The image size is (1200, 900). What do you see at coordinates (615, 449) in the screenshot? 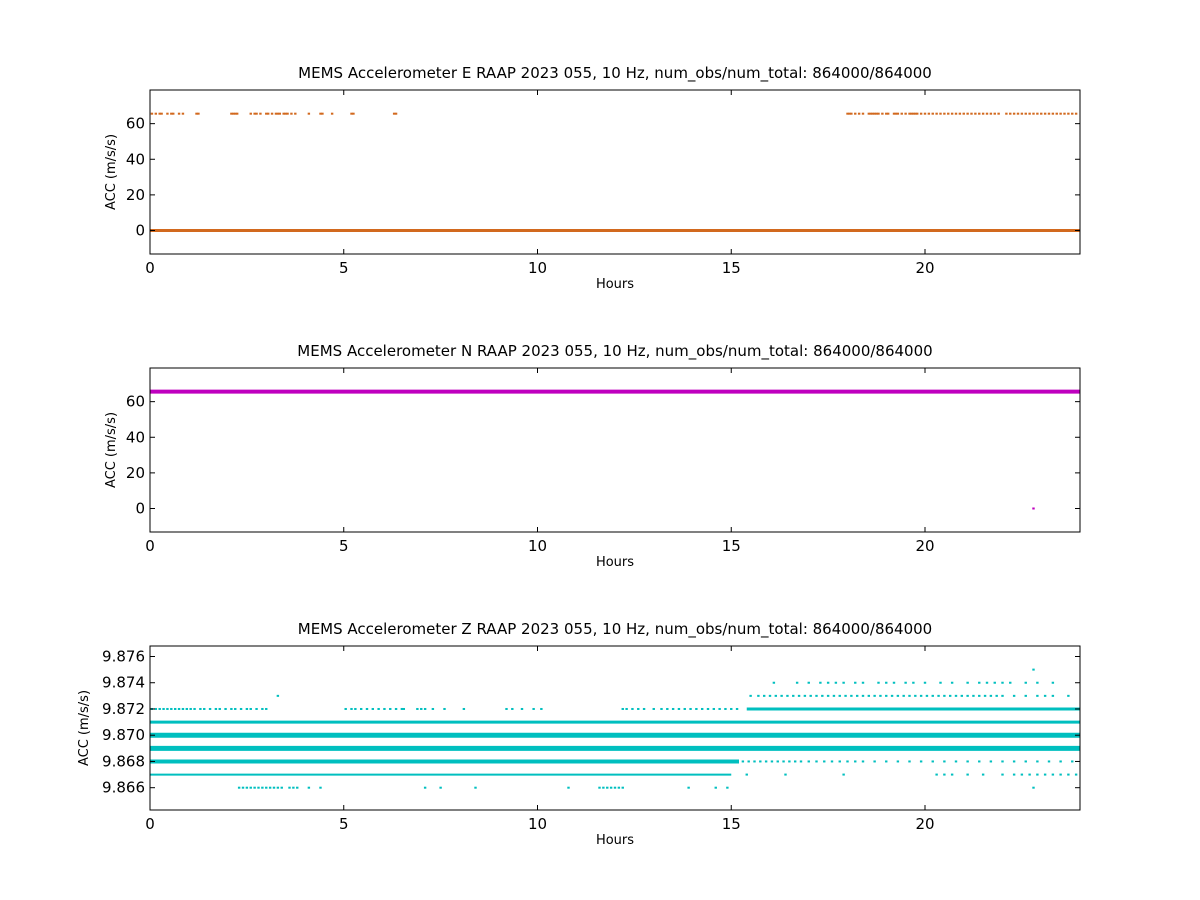
I see `data-marks` at bounding box center [615, 449].